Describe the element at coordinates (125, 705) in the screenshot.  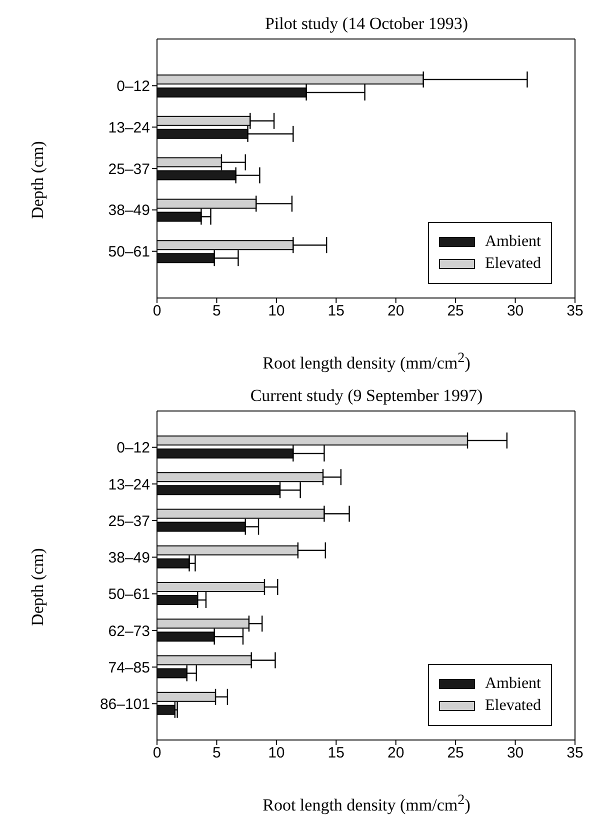
I see `y-tick-label: 86–101` at that location.